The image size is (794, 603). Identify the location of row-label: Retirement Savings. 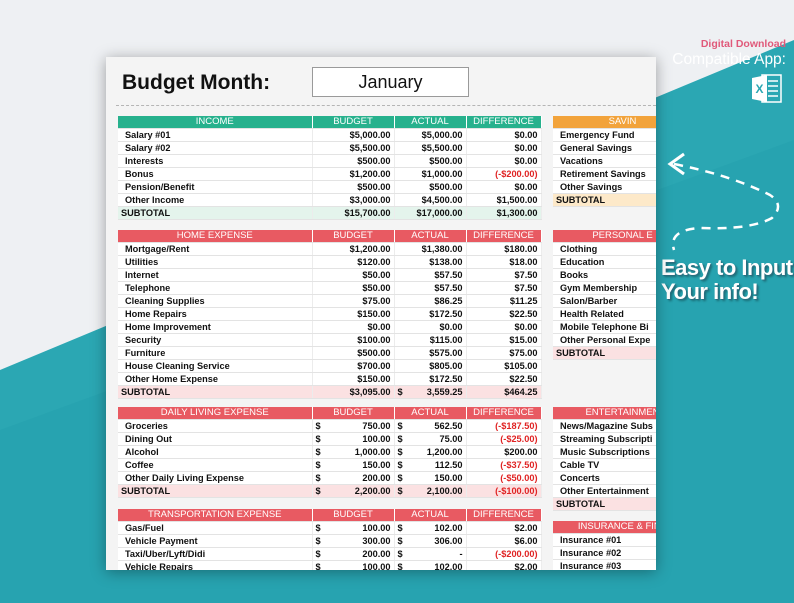
(604, 174).